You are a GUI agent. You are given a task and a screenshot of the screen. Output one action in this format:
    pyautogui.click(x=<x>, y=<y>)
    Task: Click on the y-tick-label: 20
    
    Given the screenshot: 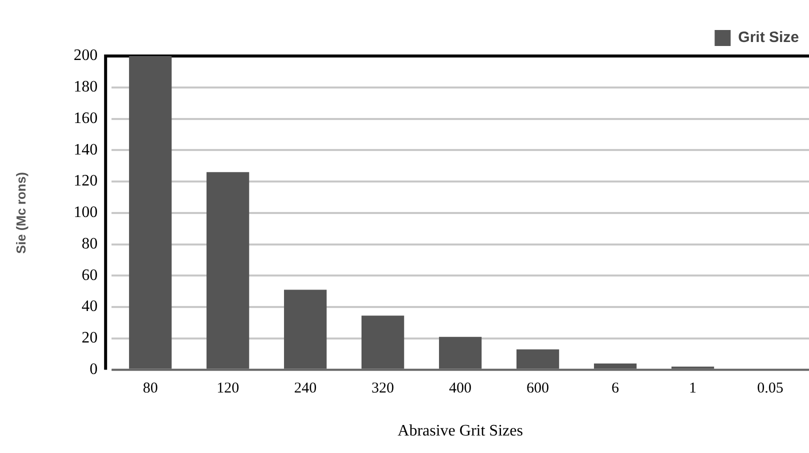 What is the action you would take?
    pyautogui.click(x=90, y=338)
    